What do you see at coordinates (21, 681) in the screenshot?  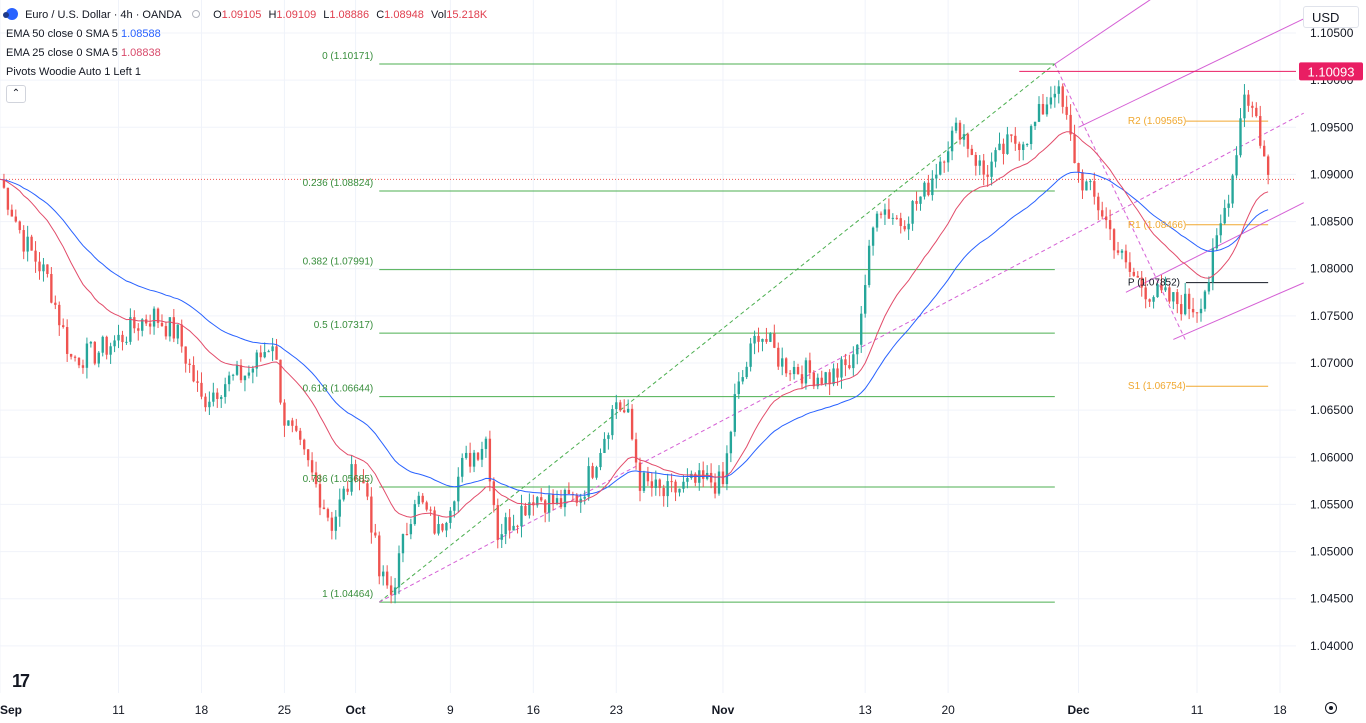 I see `tradingview-logo: 17` at bounding box center [21, 681].